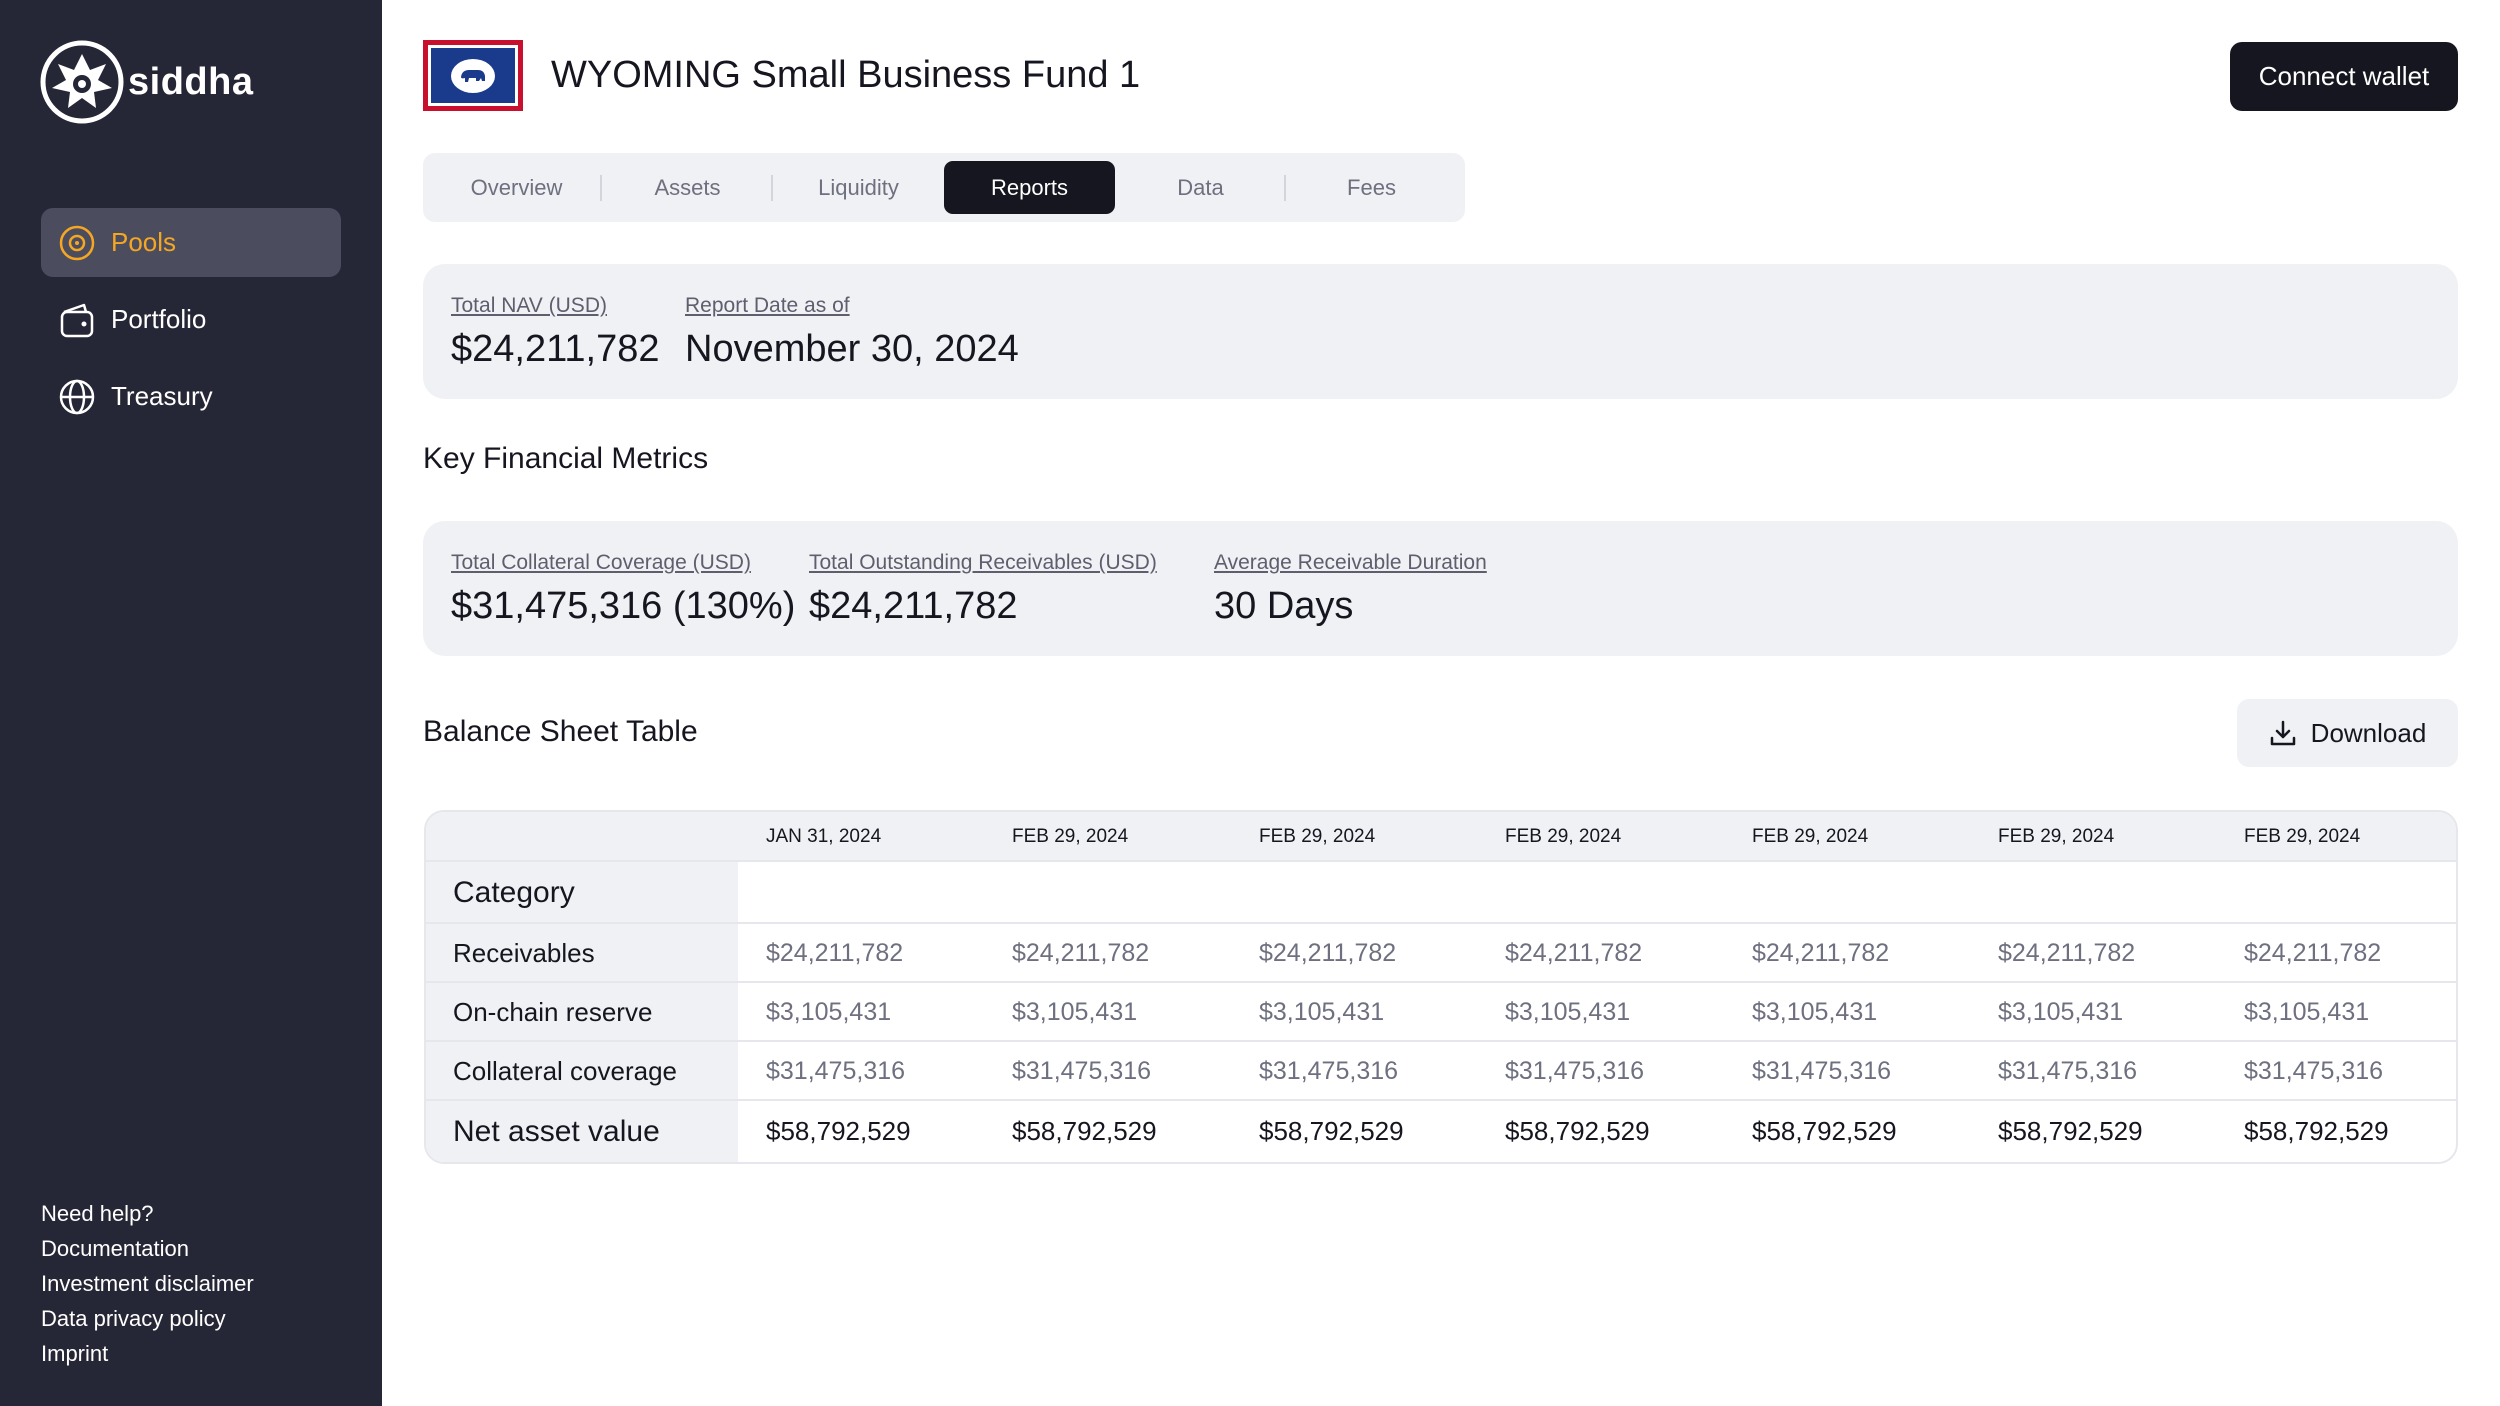 The height and width of the screenshot is (1406, 2500). Describe the element at coordinates (115, 1248) in the screenshot. I see `documentation-link: Documentation` at that location.